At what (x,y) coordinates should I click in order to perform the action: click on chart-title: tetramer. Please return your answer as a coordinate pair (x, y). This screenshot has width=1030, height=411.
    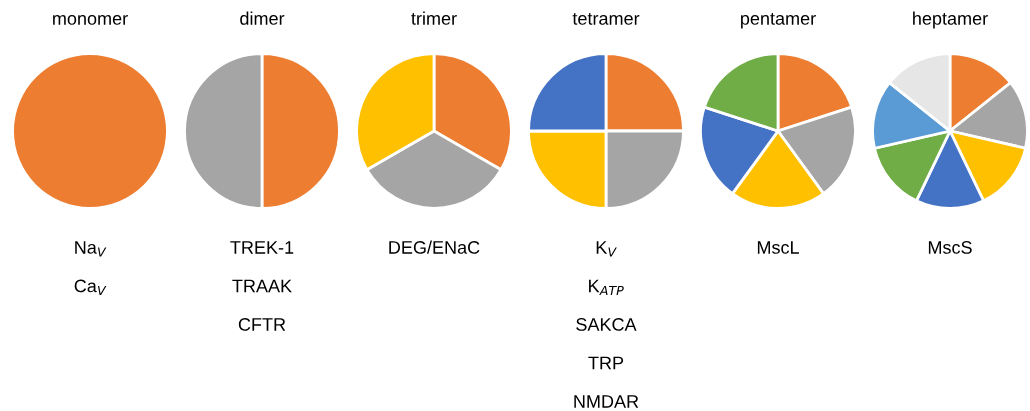
    Looking at the image, I should click on (606, 19).